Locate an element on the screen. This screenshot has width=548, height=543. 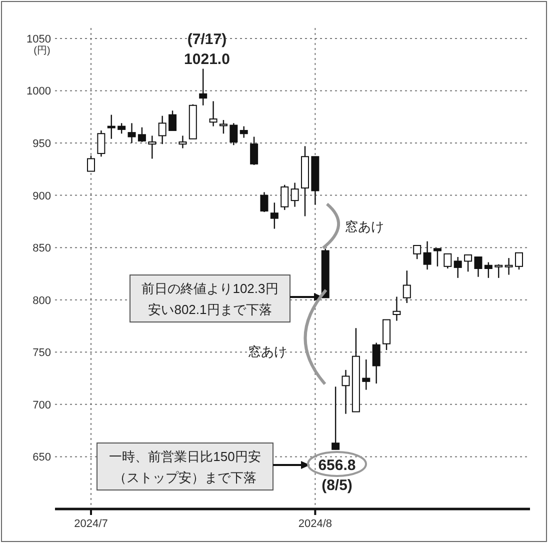
annotation: 前日の終値より102.3円安い802.1円まで下落 is located at coordinates (210, 299).